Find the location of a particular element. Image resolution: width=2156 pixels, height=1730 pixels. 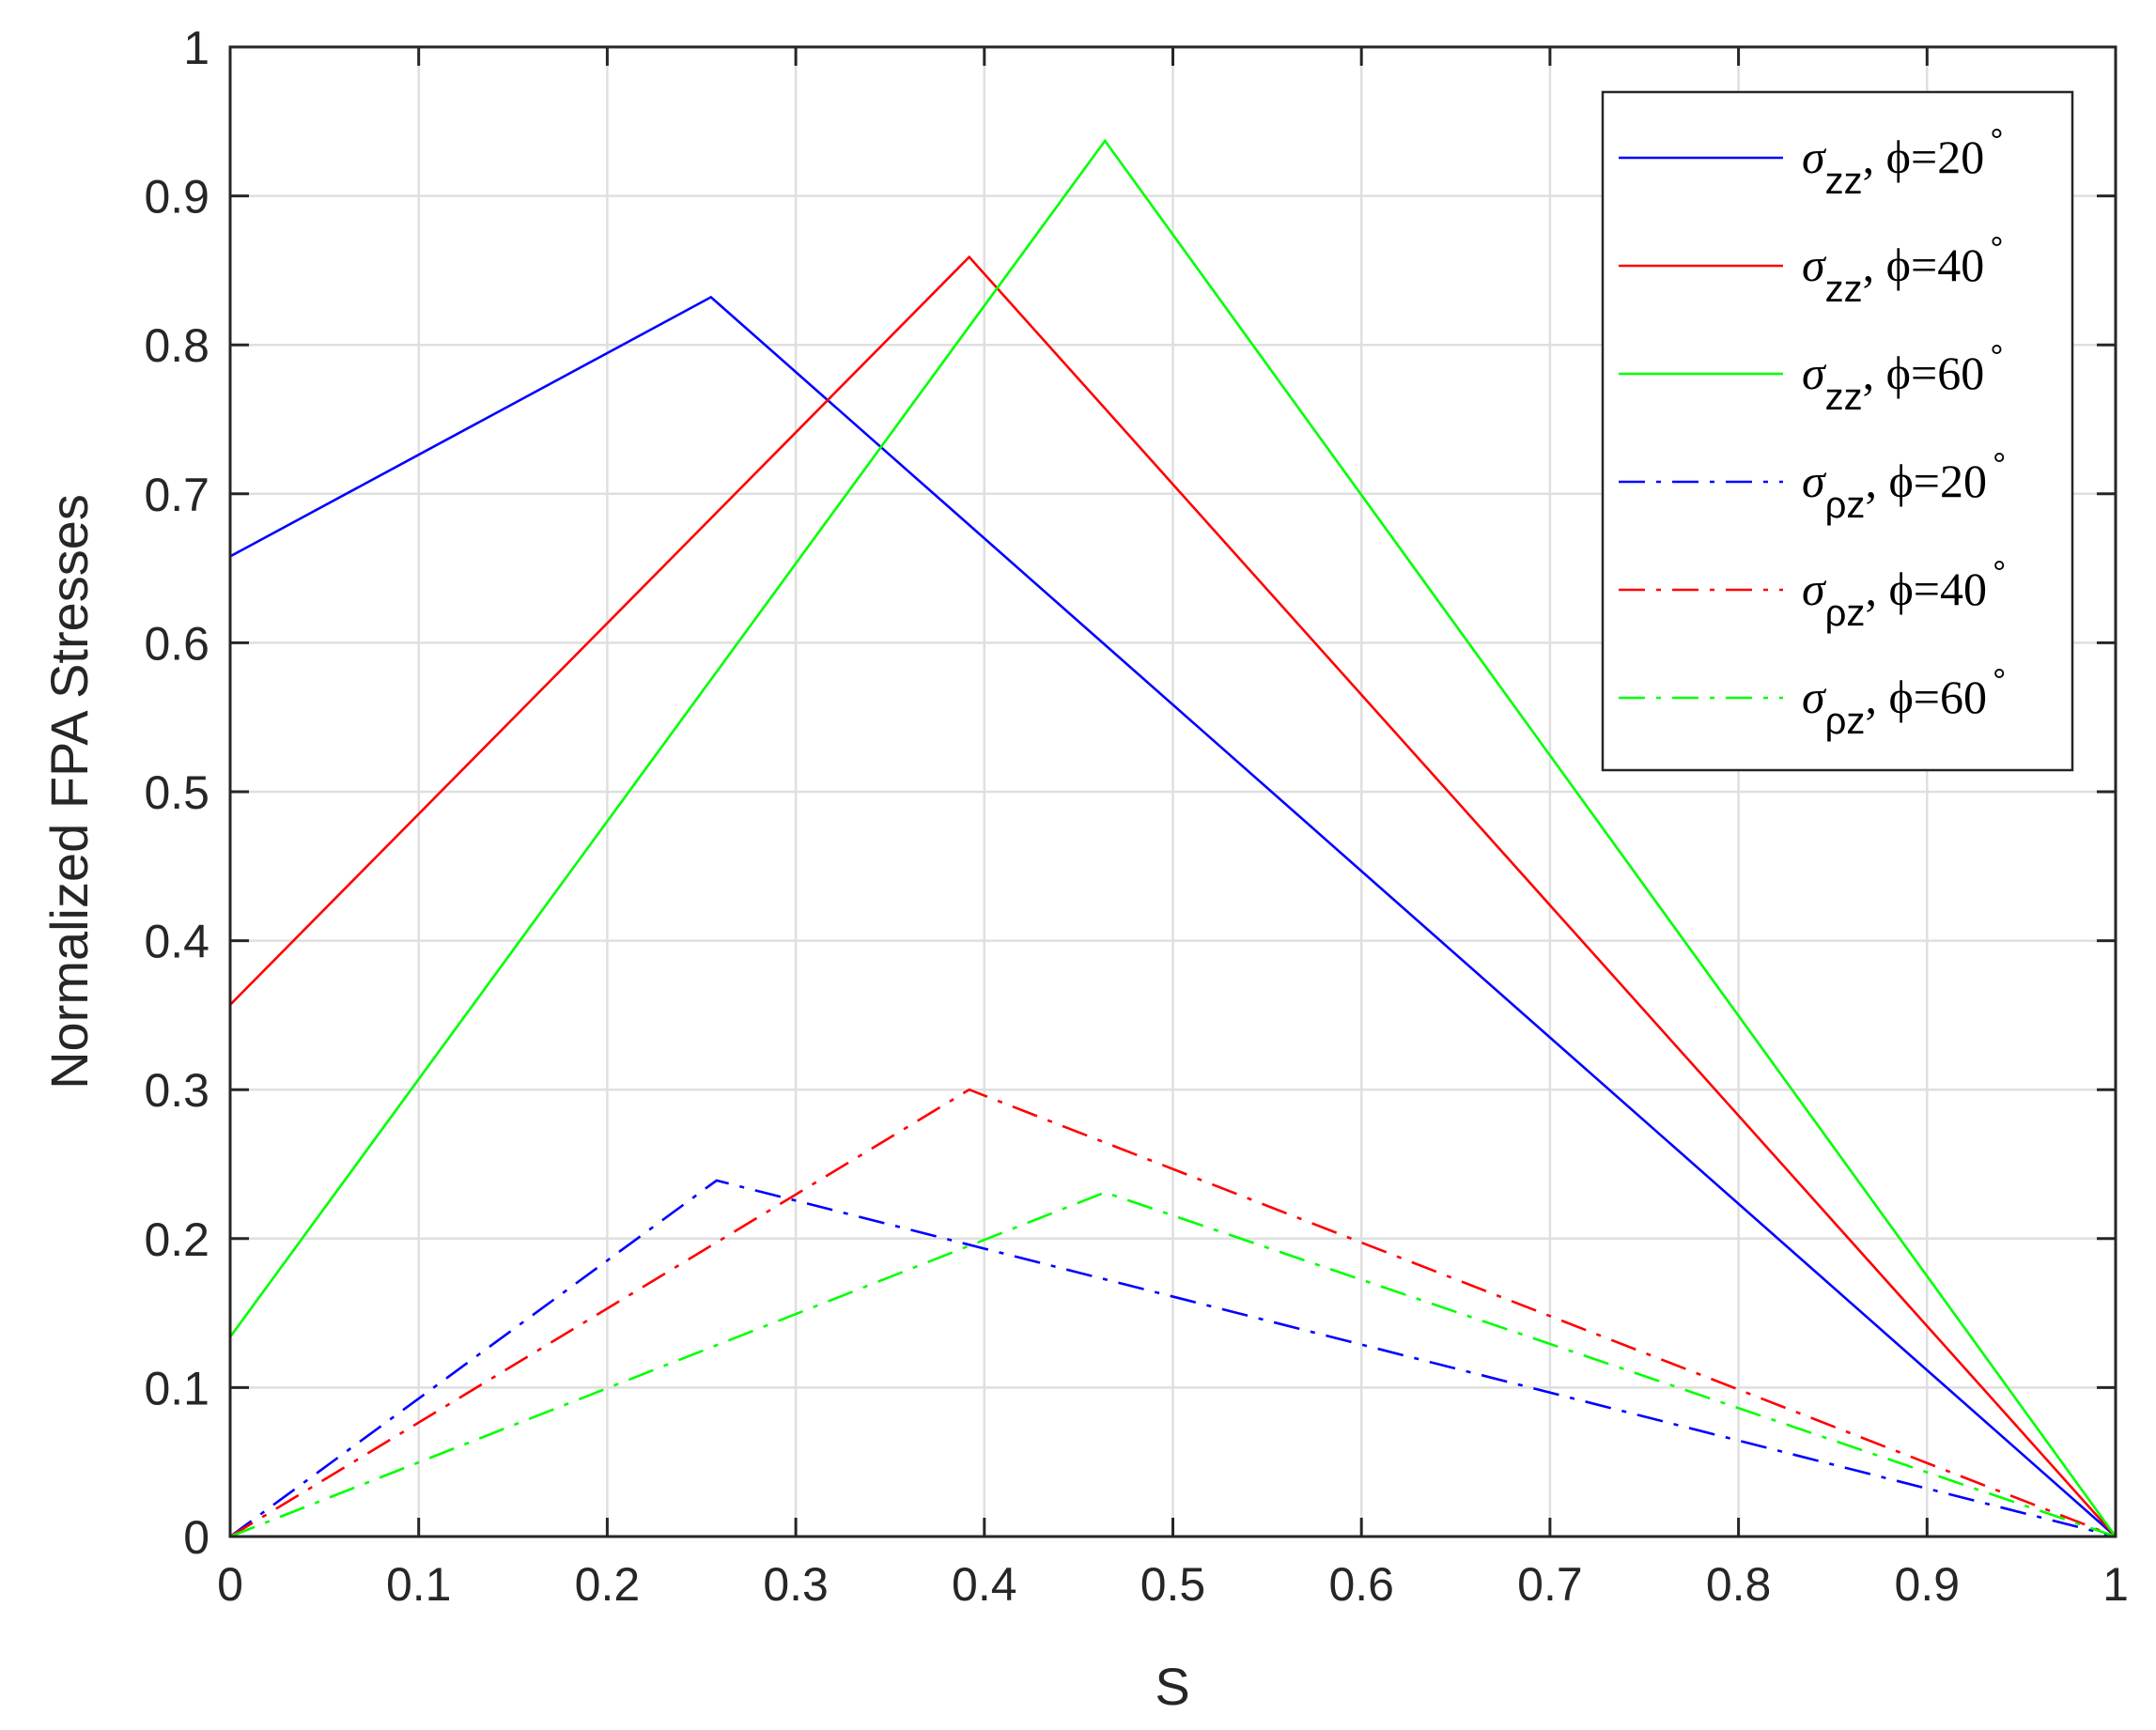

y-tick-label: 0.1 is located at coordinates (177, 1388).